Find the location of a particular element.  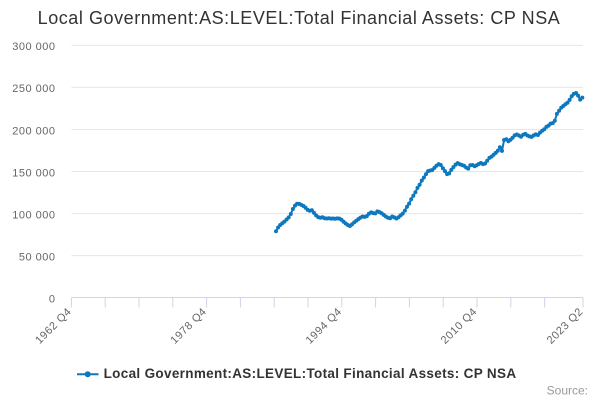

svg-text: Source: is located at coordinates (567, 391).